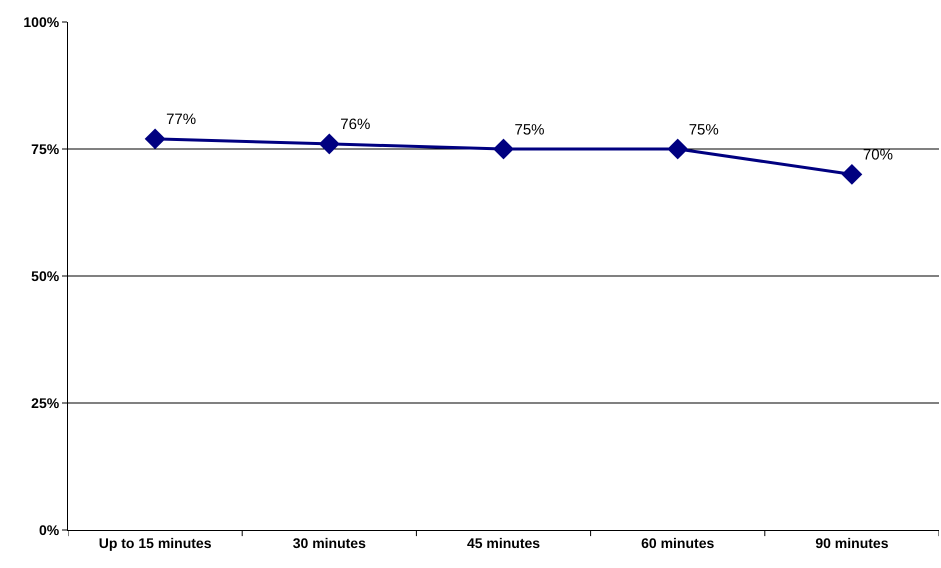 The image size is (941, 568). What do you see at coordinates (355, 125) in the screenshot?
I see `data-label: 76%` at bounding box center [355, 125].